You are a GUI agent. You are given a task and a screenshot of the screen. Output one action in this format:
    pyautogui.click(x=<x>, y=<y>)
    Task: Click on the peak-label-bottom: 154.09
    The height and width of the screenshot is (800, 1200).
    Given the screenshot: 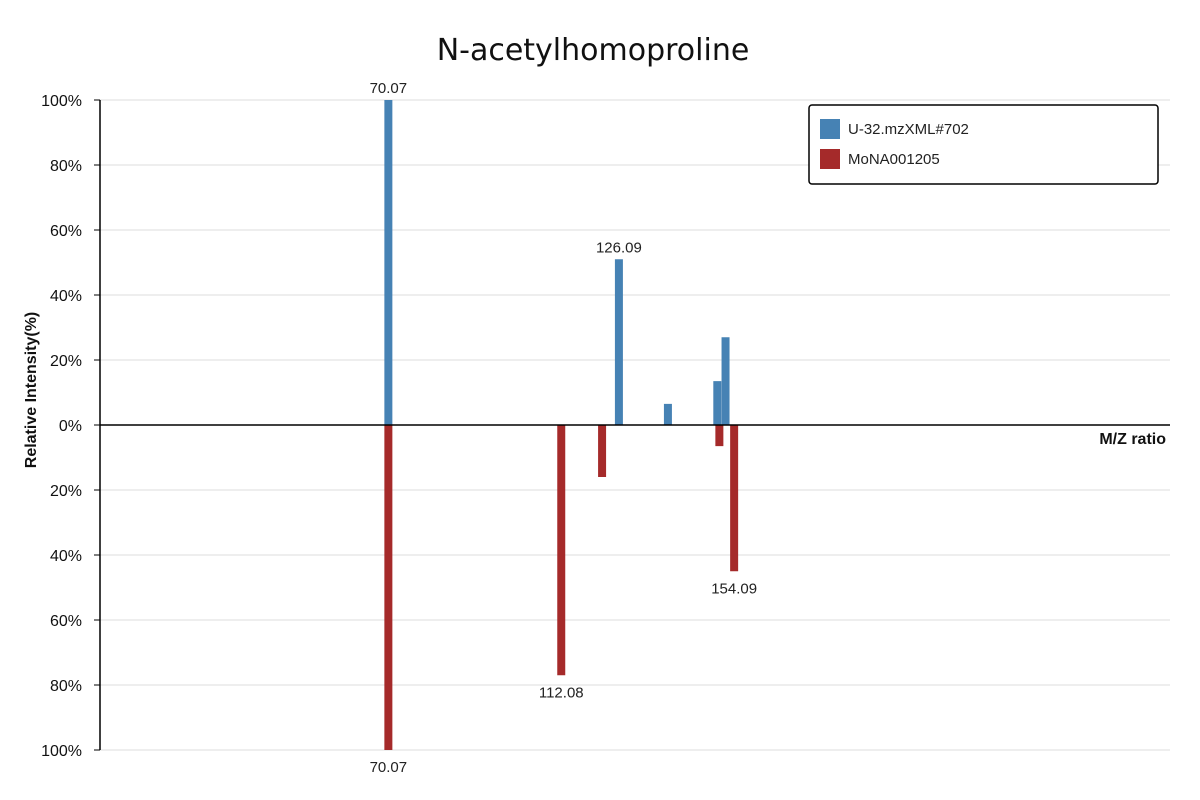 What is the action you would take?
    pyautogui.click(x=734, y=588)
    